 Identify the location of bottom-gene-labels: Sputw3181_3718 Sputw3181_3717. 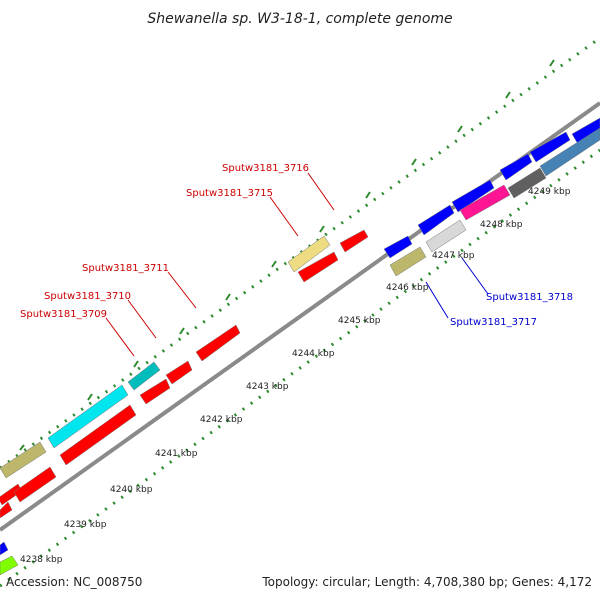
(499, 292).